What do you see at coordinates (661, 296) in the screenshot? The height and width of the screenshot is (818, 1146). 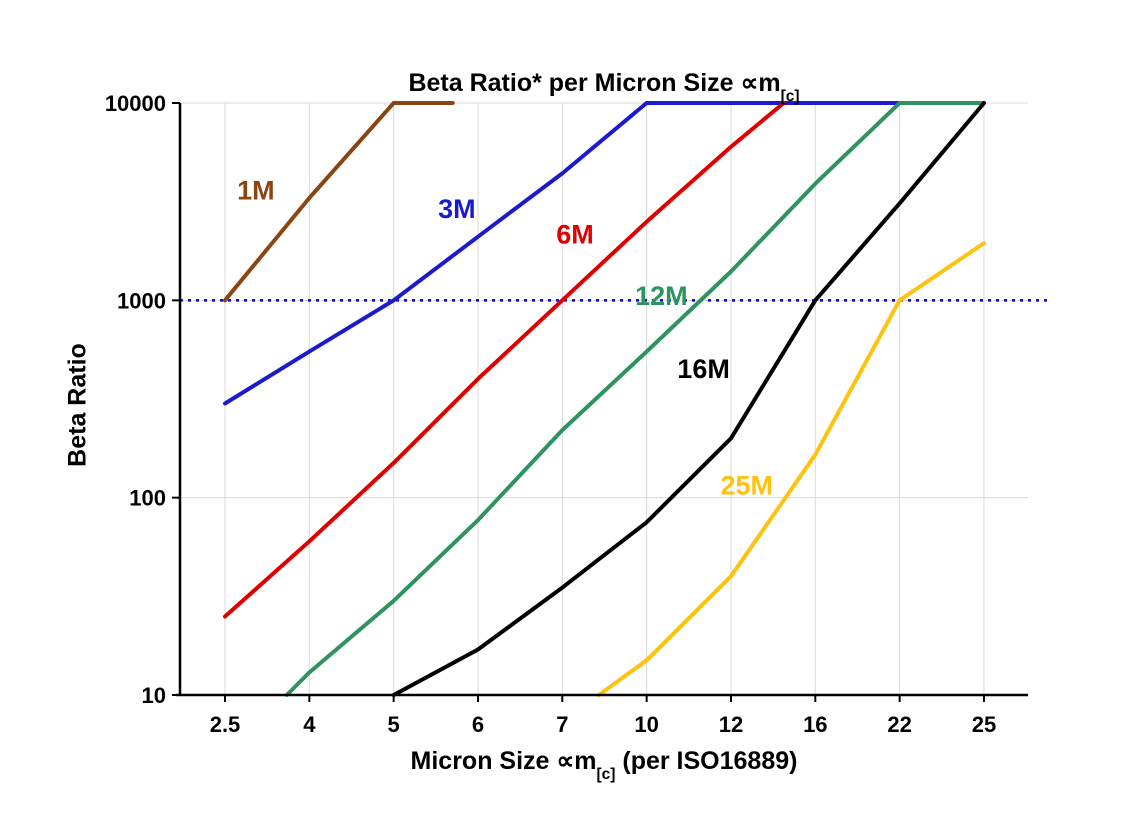 I see `series-label-12M: 12M` at bounding box center [661, 296].